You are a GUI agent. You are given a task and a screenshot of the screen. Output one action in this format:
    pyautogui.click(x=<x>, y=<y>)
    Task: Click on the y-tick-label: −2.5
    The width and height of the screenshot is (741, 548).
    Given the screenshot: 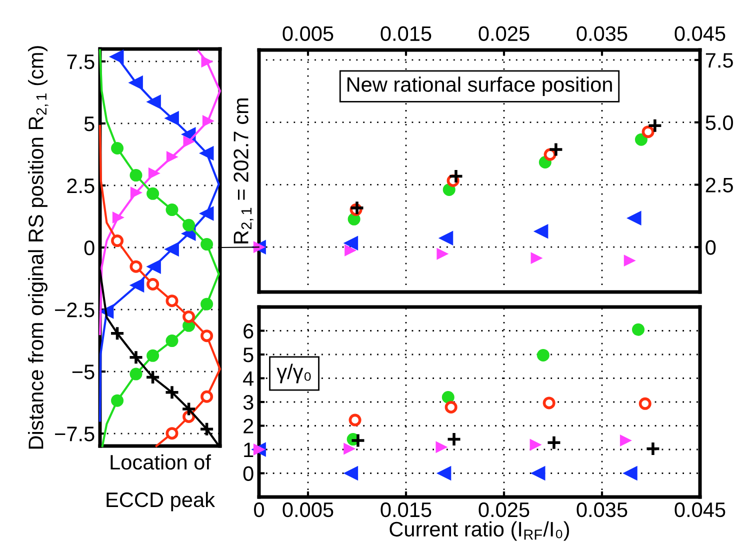 What is the action you would take?
    pyautogui.click(x=74, y=310)
    